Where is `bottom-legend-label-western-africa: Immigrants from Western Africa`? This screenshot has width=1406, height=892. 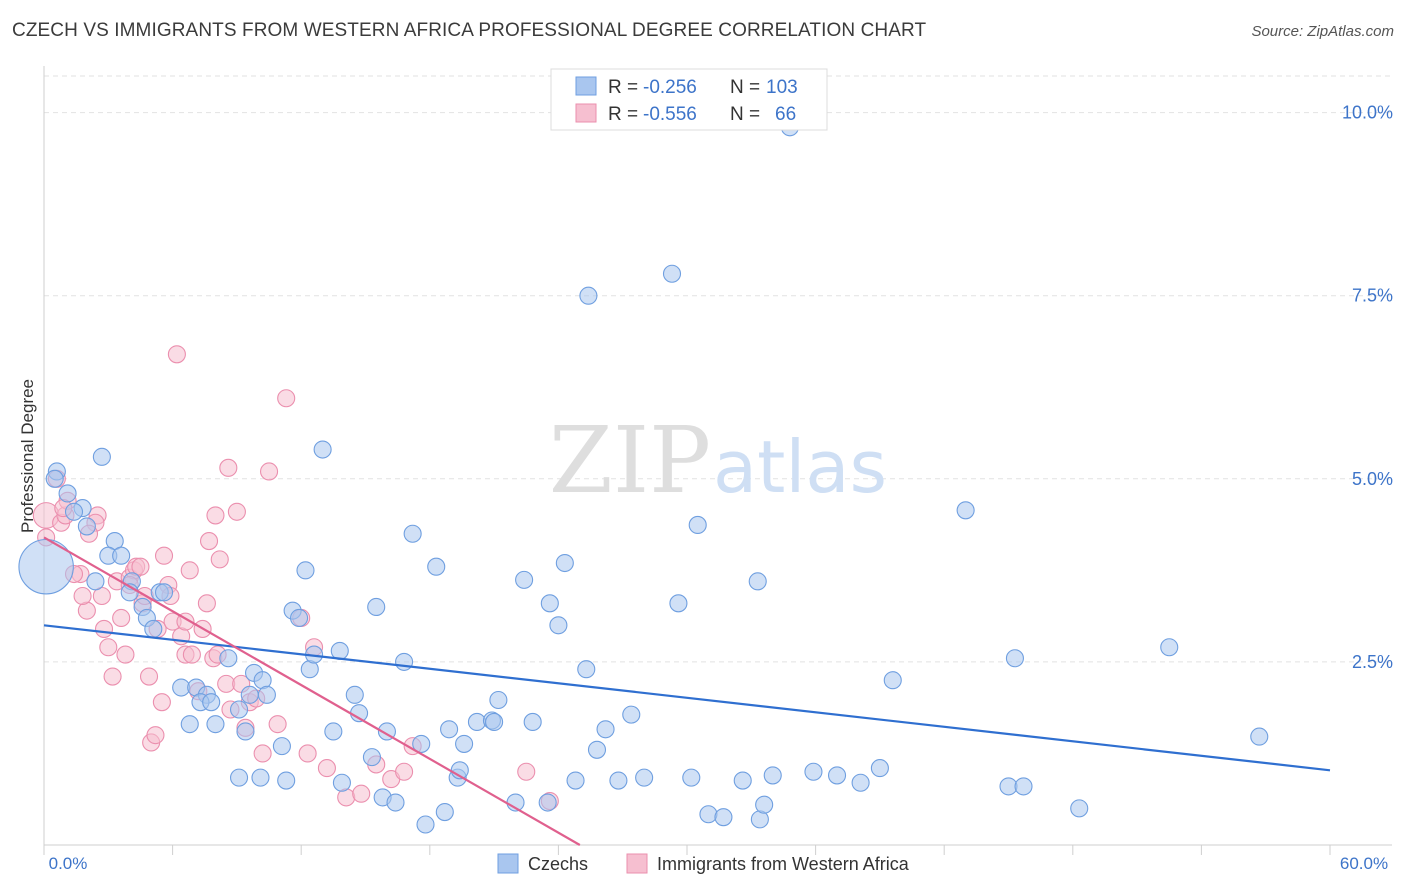
bottom-legend-label-western-africa: Immigrants from Western Africa is located at coordinates (783, 864).